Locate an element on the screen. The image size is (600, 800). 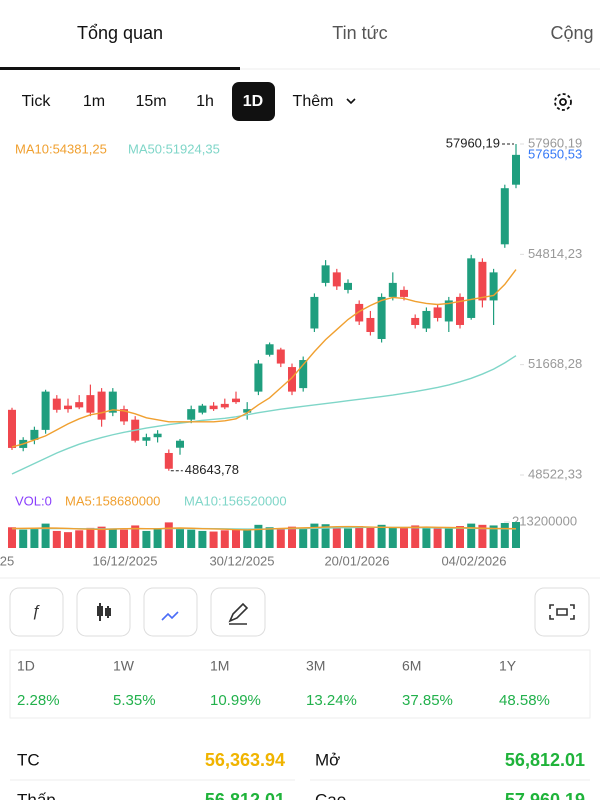
stat-label: Cao is located at coordinates (330, 795).